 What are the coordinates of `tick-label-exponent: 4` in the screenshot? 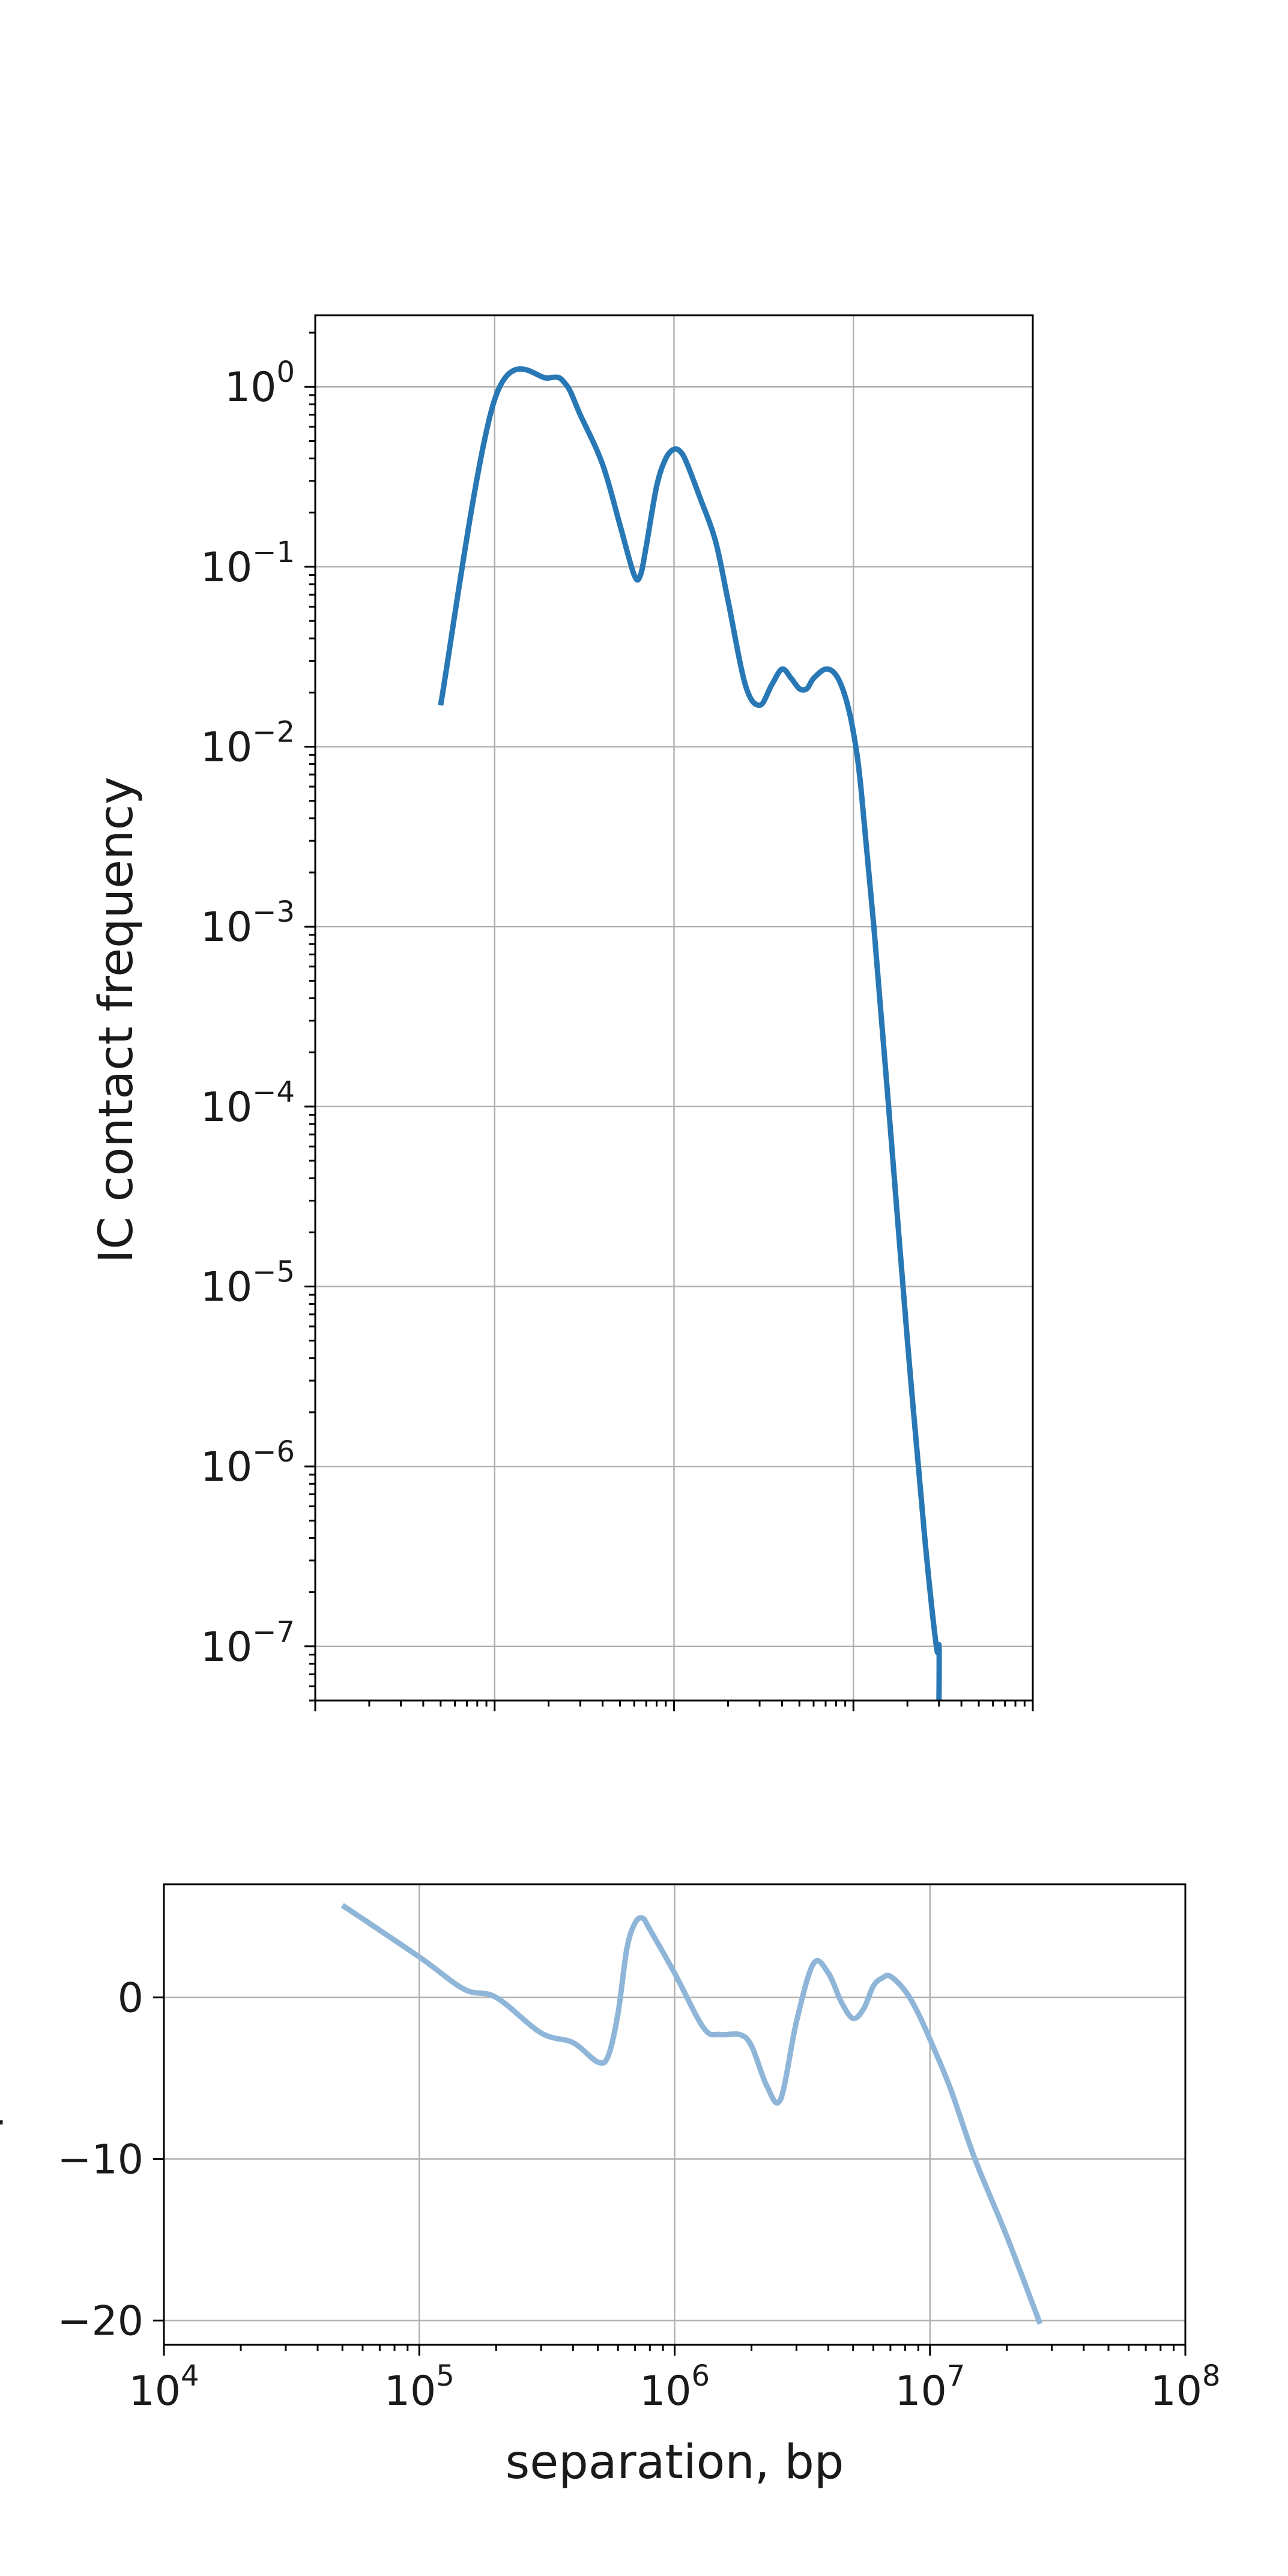 It's located at (190, 2376).